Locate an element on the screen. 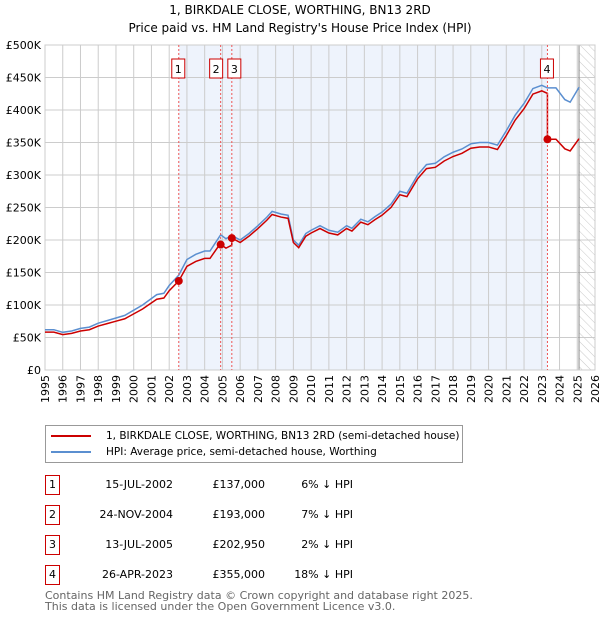  sale-hpi-diff: 7% ↓ HPI is located at coordinates (327, 514).